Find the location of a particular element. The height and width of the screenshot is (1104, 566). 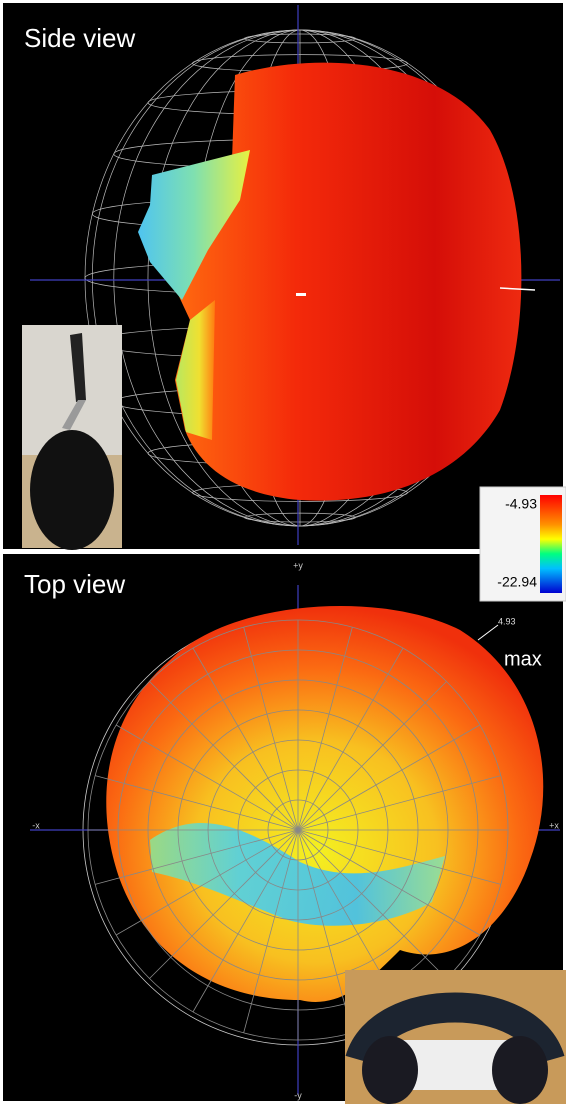

colorbar is located at coordinates (551, 544).